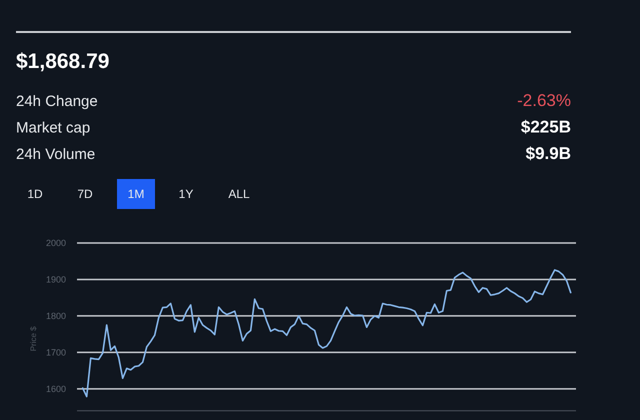 The image size is (640, 420). I want to click on text: $225B, so click(545, 127).